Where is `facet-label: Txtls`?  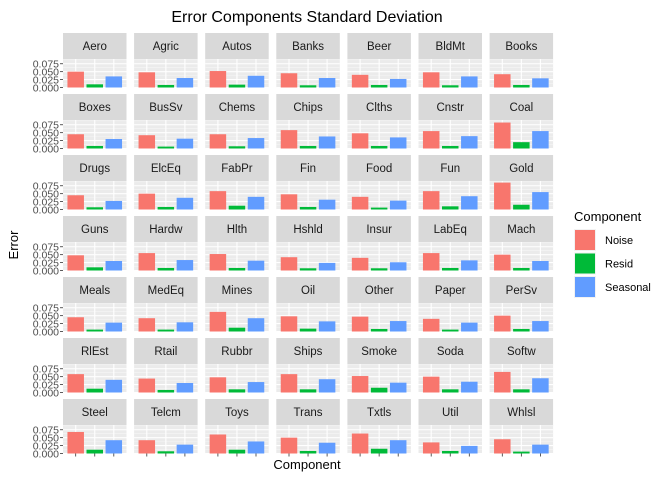
facet-label: Txtls is located at coordinates (379, 413).